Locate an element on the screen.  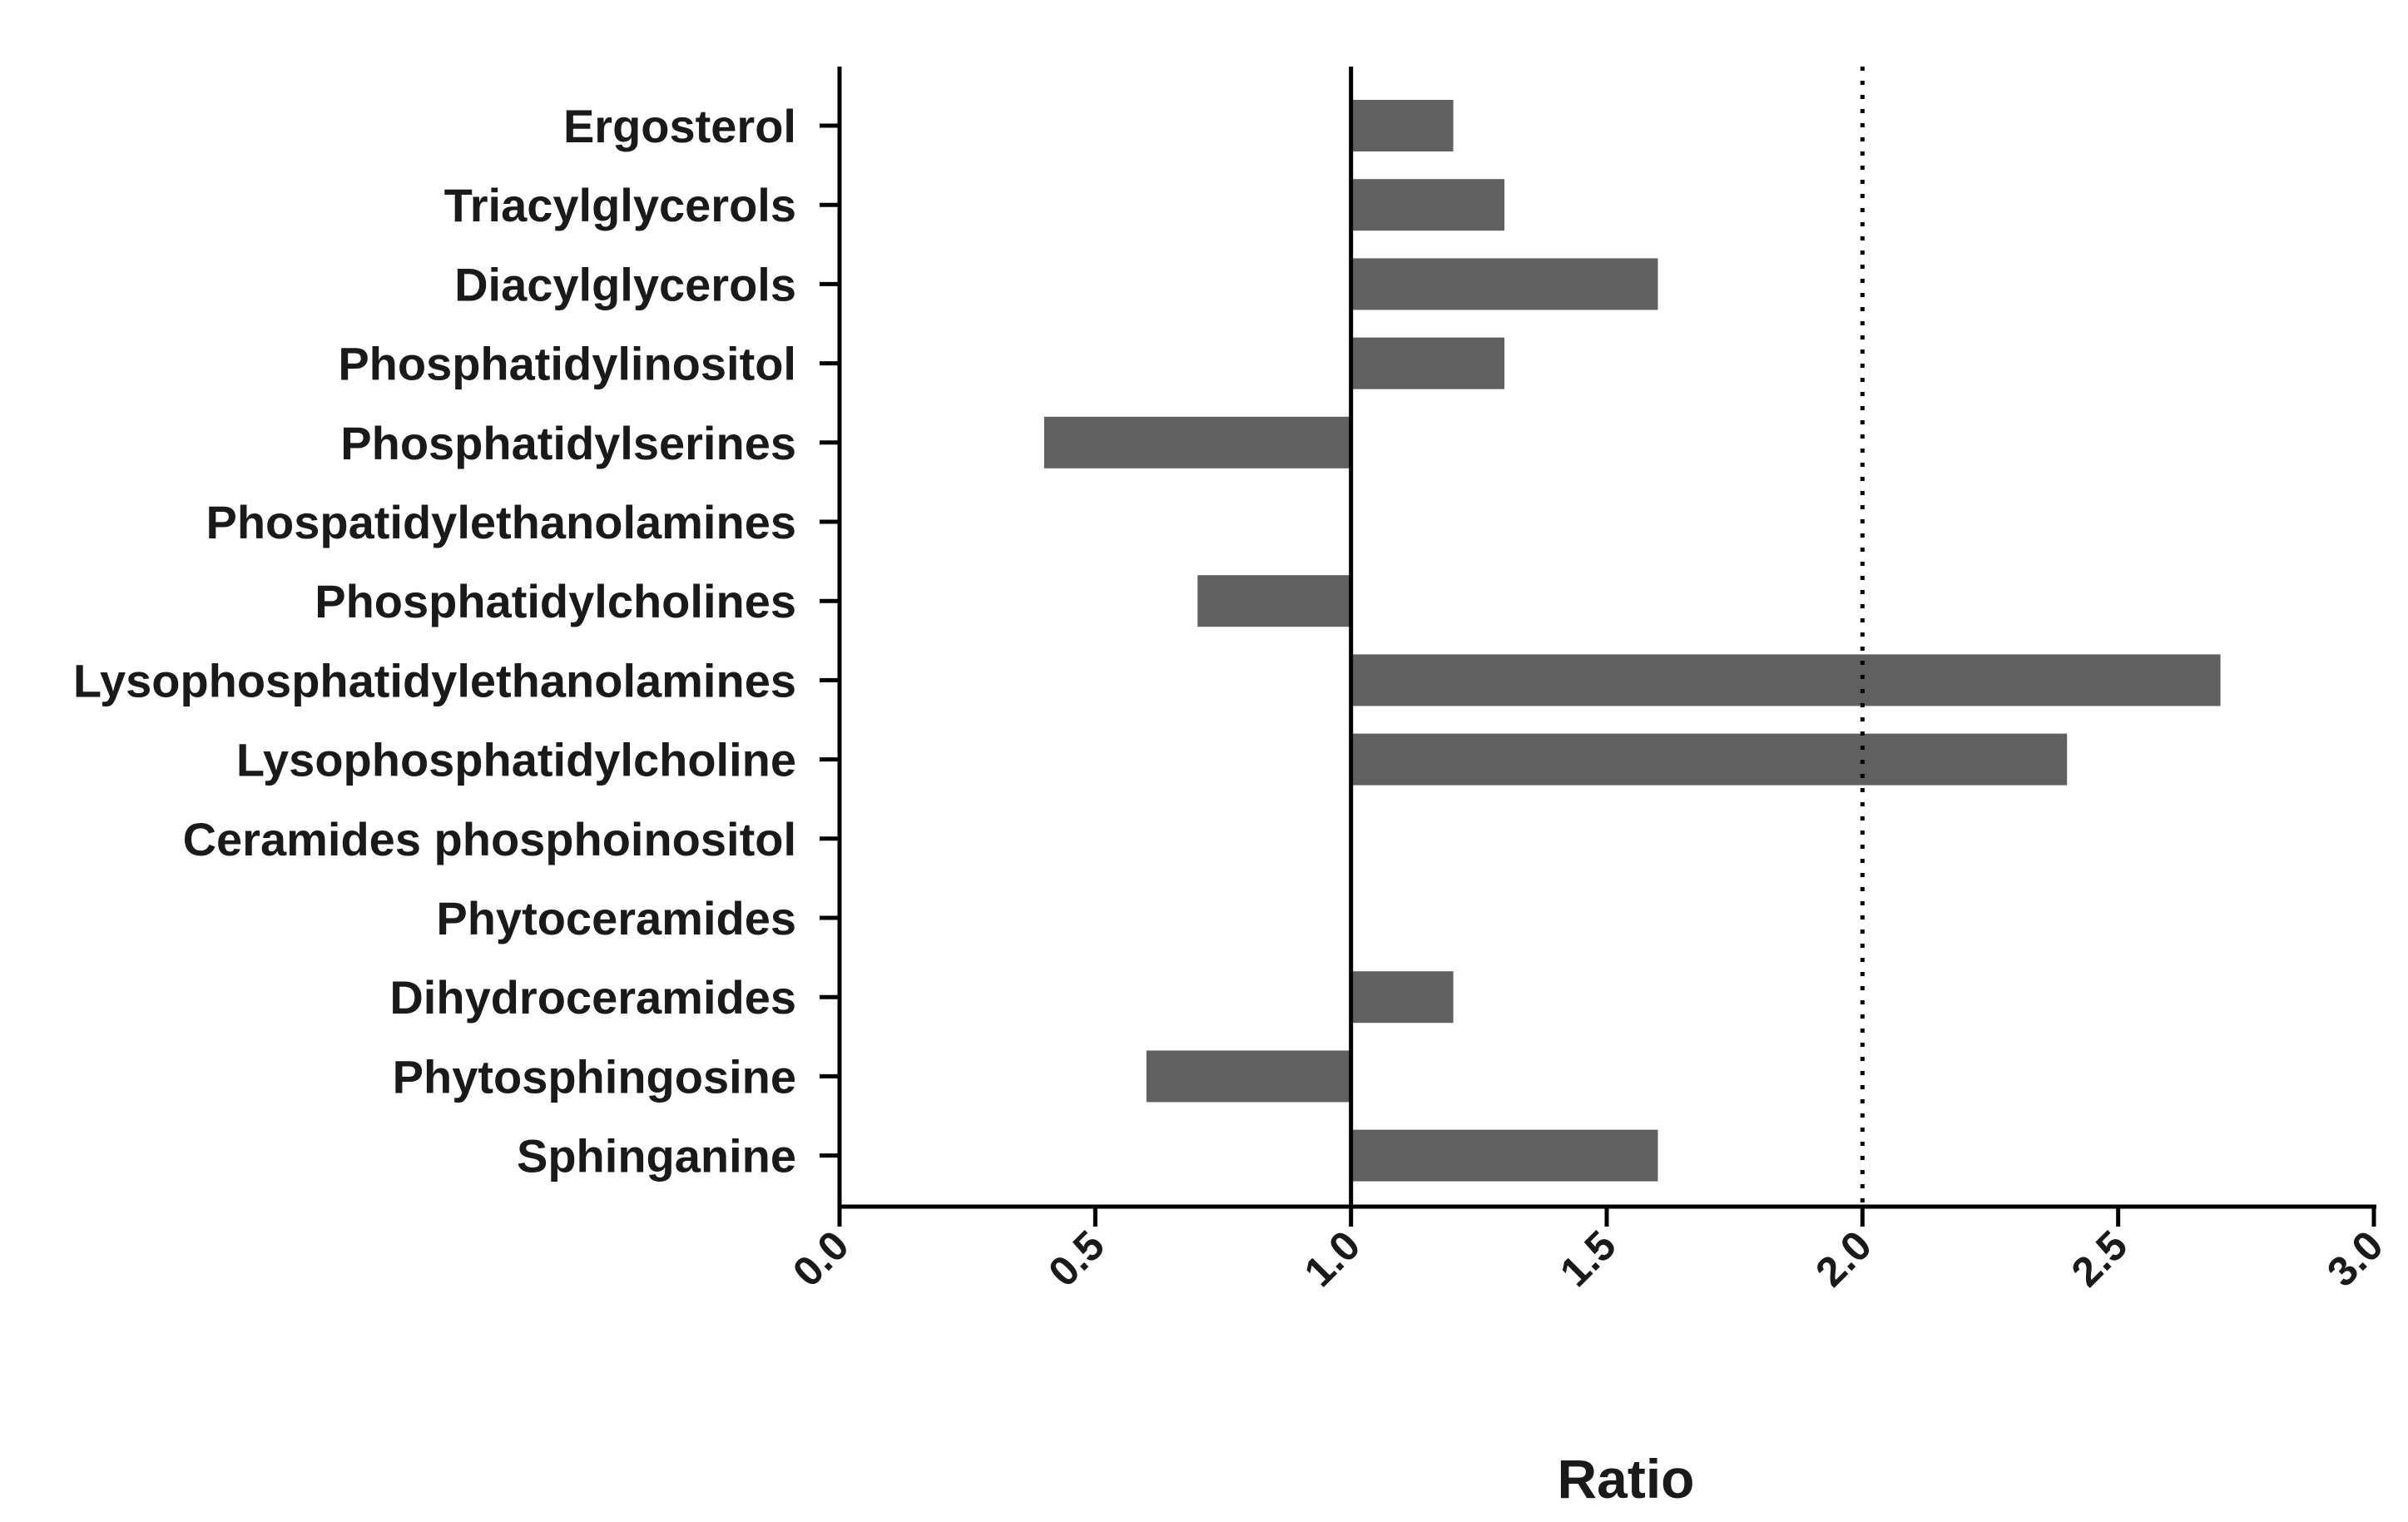
bar-sphinganine is located at coordinates (1504, 1155).